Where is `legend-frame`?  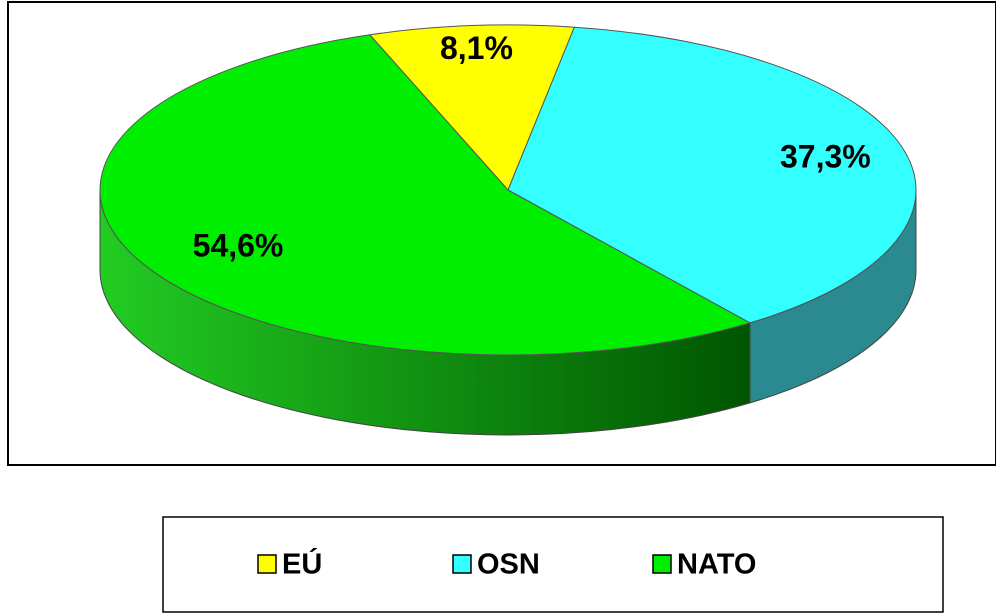 legend-frame is located at coordinates (553, 564).